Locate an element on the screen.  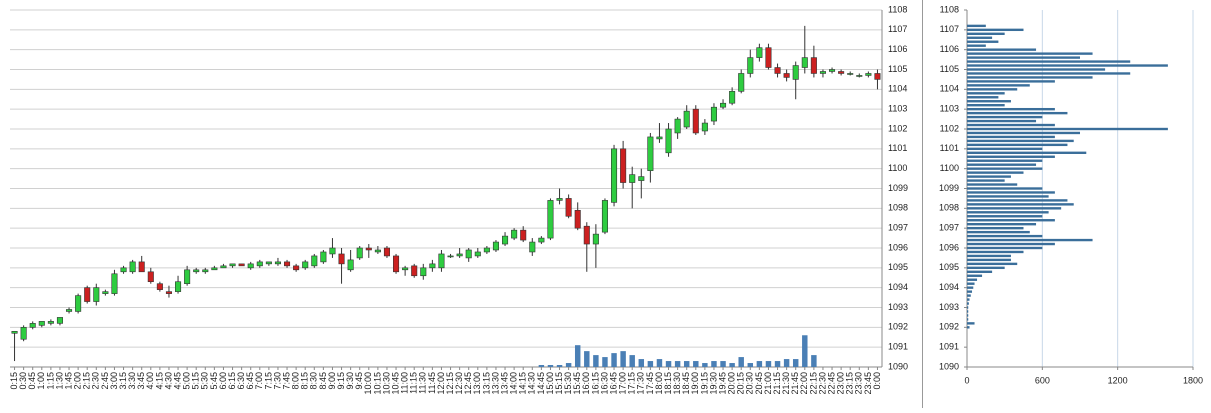
x-tick-label: 12:00 is located at coordinates (441, 383).